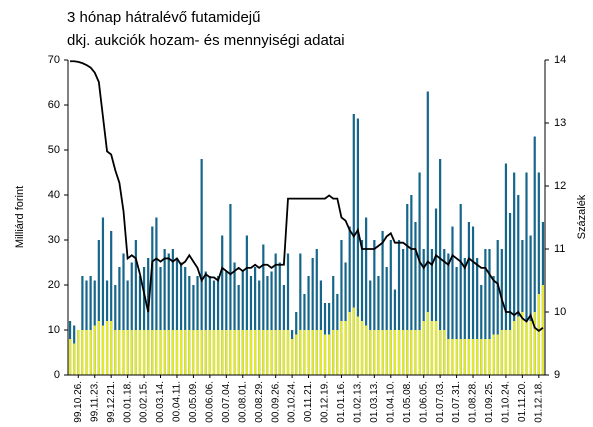 The height and width of the screenshot is (427, 593). I want to click on x-tick-label: 00.10.24., so click(292, 402).